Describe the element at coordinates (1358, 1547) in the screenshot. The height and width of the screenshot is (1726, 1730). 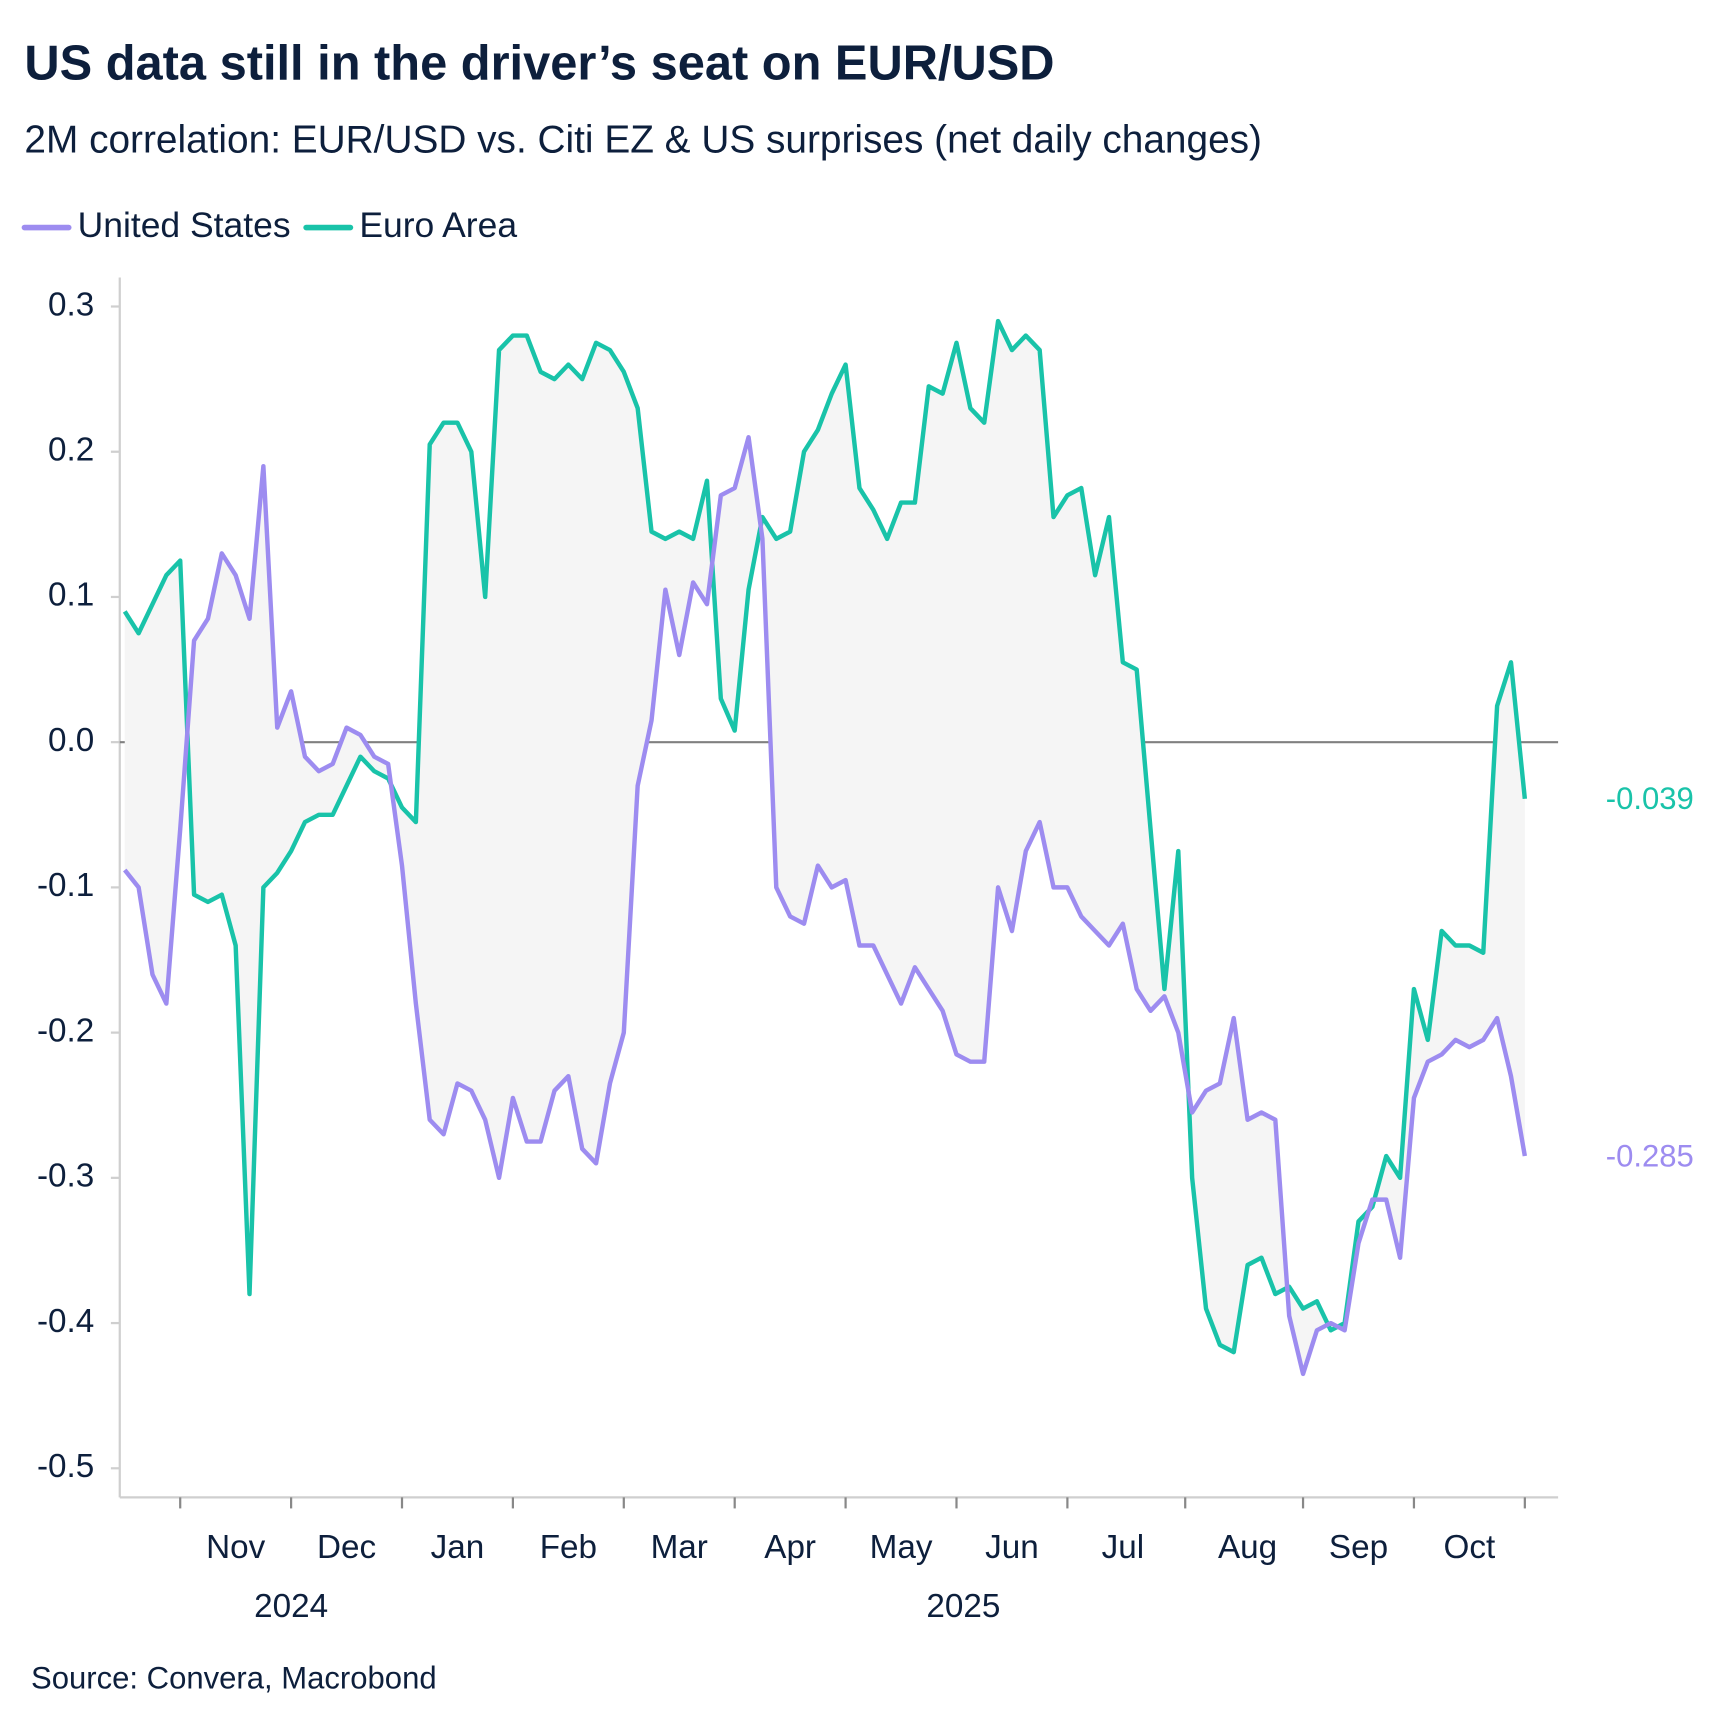
I see `x-tick-label: Sep` at that location.